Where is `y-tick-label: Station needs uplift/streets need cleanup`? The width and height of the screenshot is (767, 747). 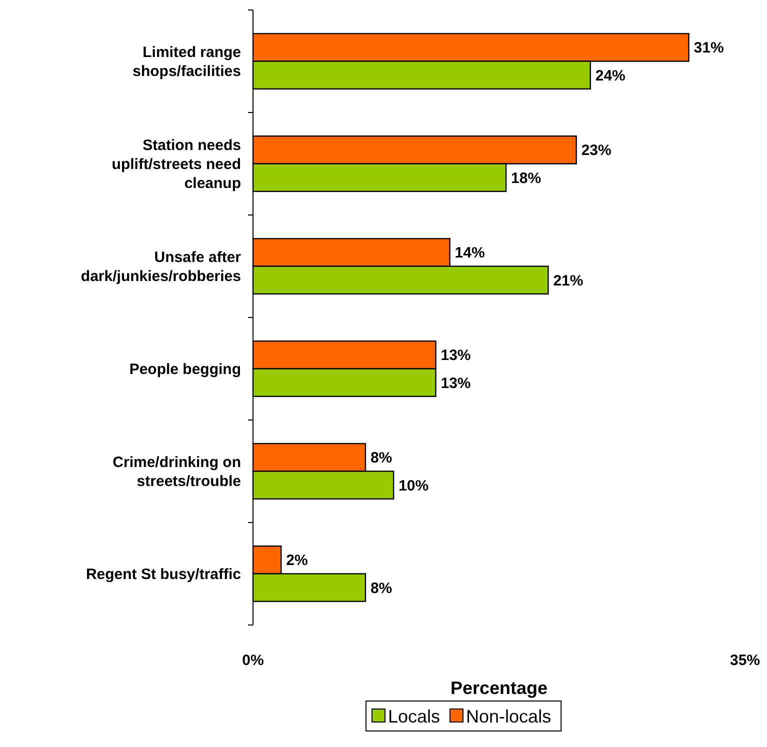 y-tick-label: Station needs uplift/streets need cleanup is located at coordinates (176, 164).